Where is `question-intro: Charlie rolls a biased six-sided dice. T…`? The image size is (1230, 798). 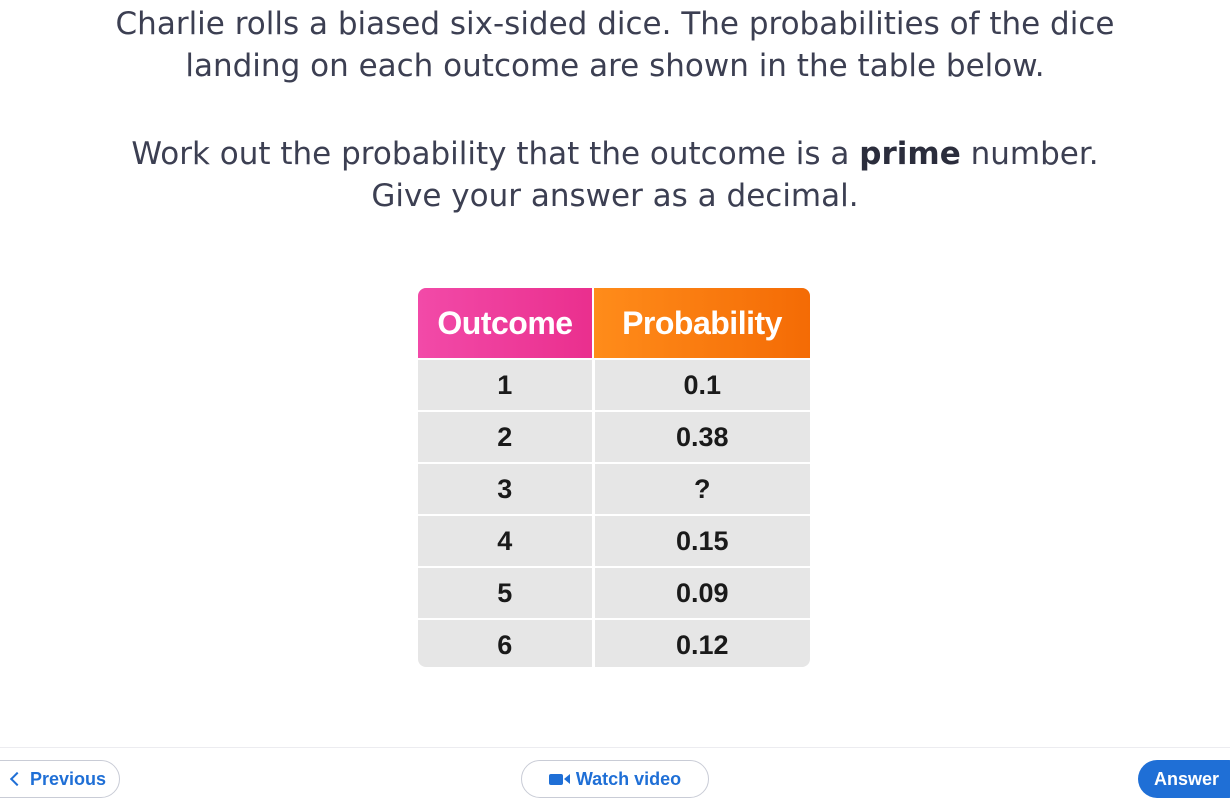
question-intro: Charlie rolls a biased six-sided dice. T… is located at coordinates (615, 45).